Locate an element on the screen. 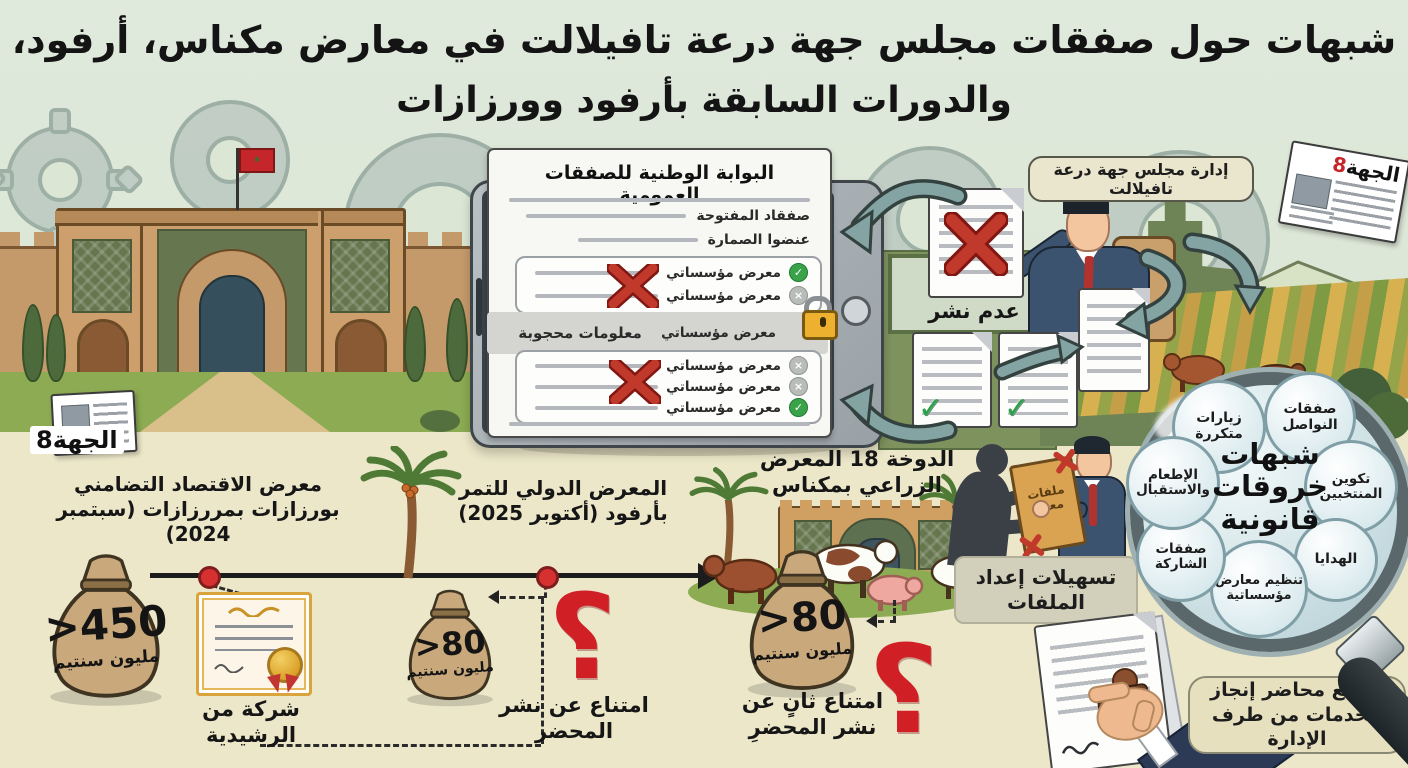  receiver-hair is located at coordinates (1092, 445).